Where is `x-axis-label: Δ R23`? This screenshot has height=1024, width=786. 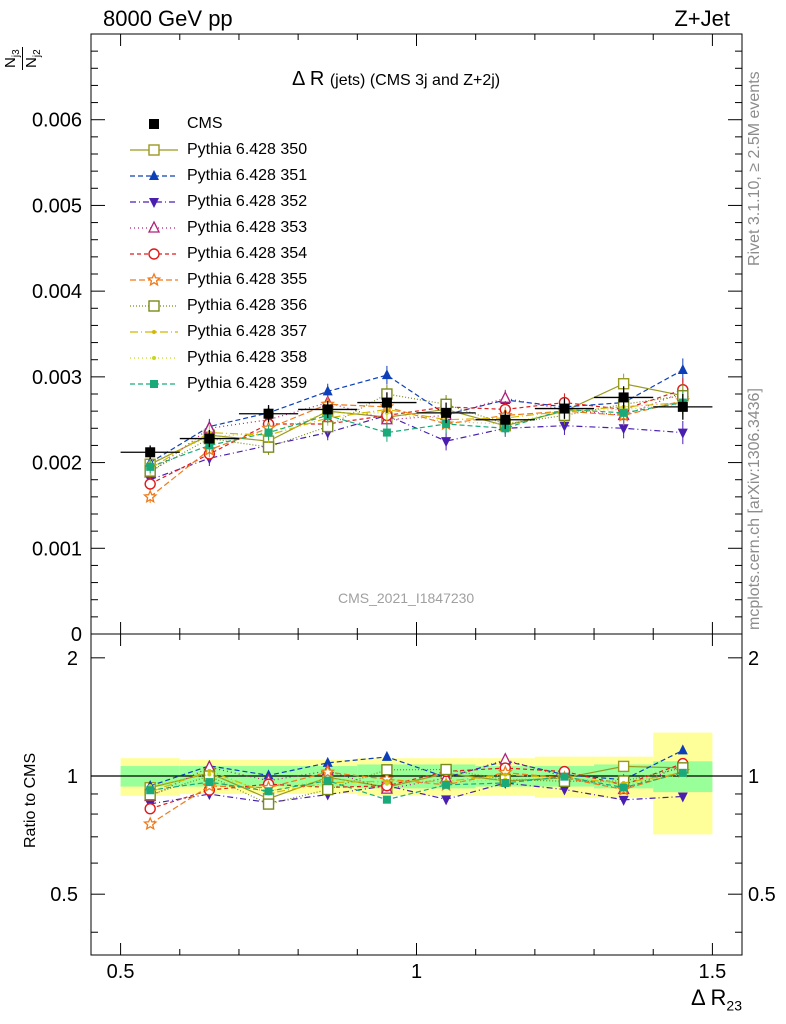
x-axis-label: Δ R23 is located at coordinates (716, 999).